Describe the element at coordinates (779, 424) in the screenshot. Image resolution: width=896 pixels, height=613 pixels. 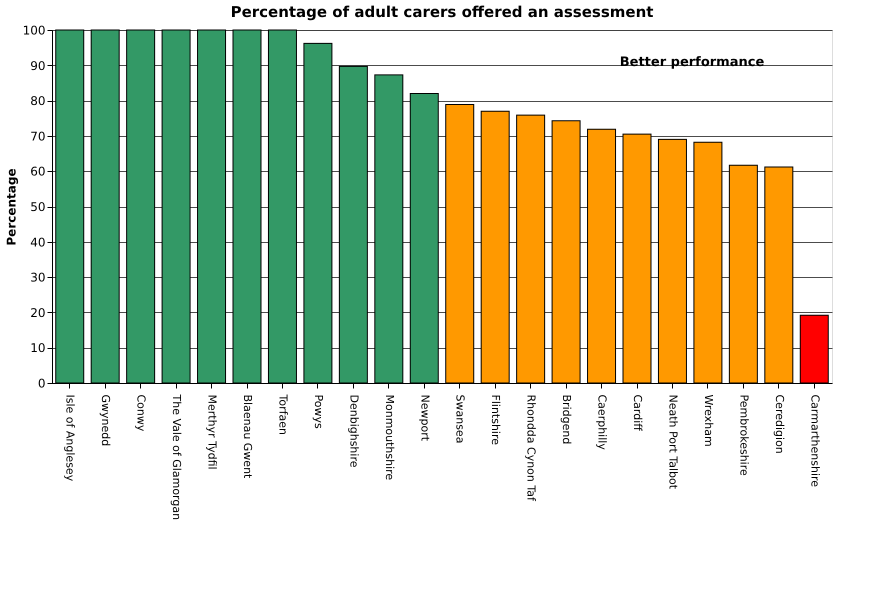
I see `x-tick-label: Ceredigion` at that location.